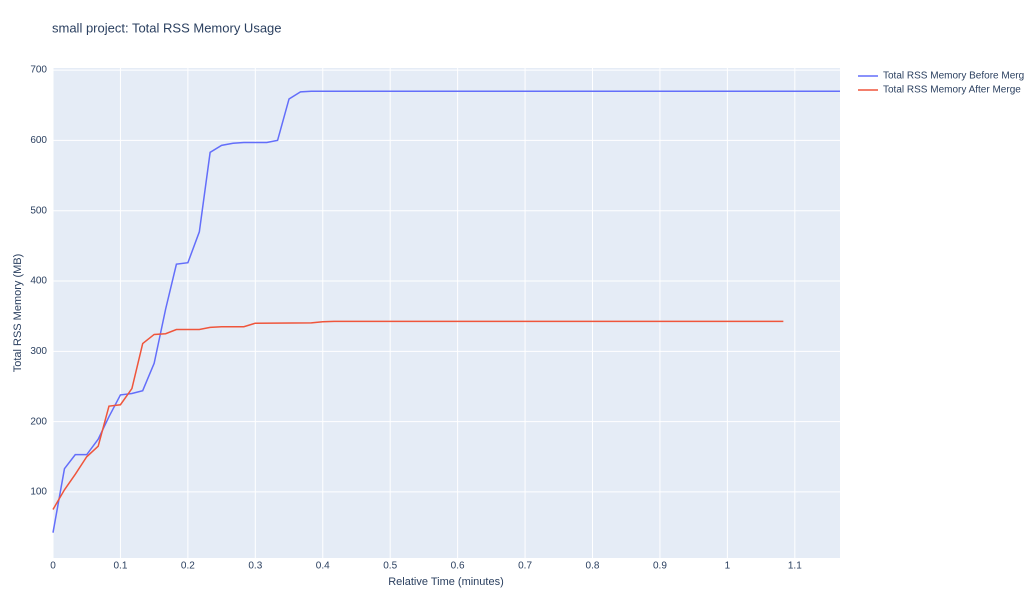 The height and width of the screenshot is (612, 1024). Describe the element at coordinates (446, 582) in the screenshot. I see `x-axis-title: Relative Time (minutes)` at that location.